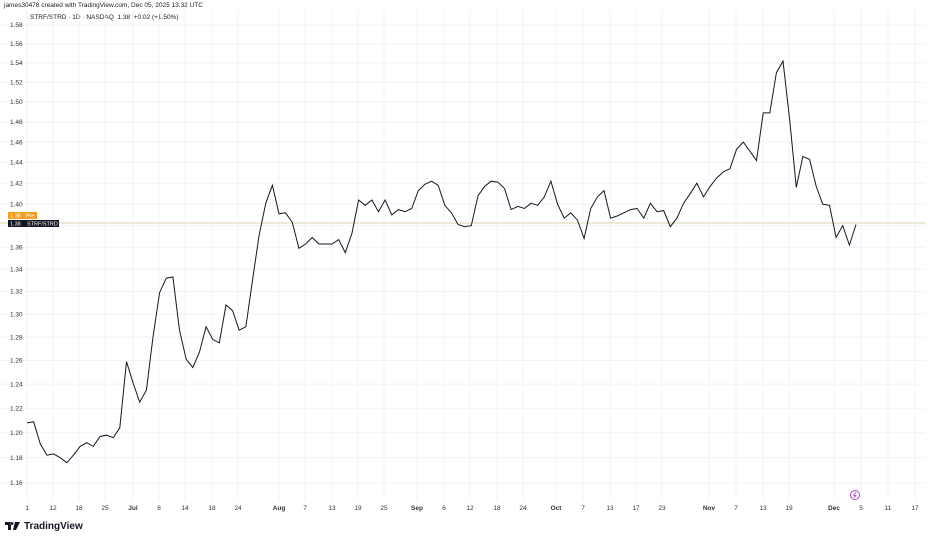 The image size is (929, 540). Describe the element at coordinates (16, 44) in the screenshot. I see `y-tick-label: 1.56` at that location.